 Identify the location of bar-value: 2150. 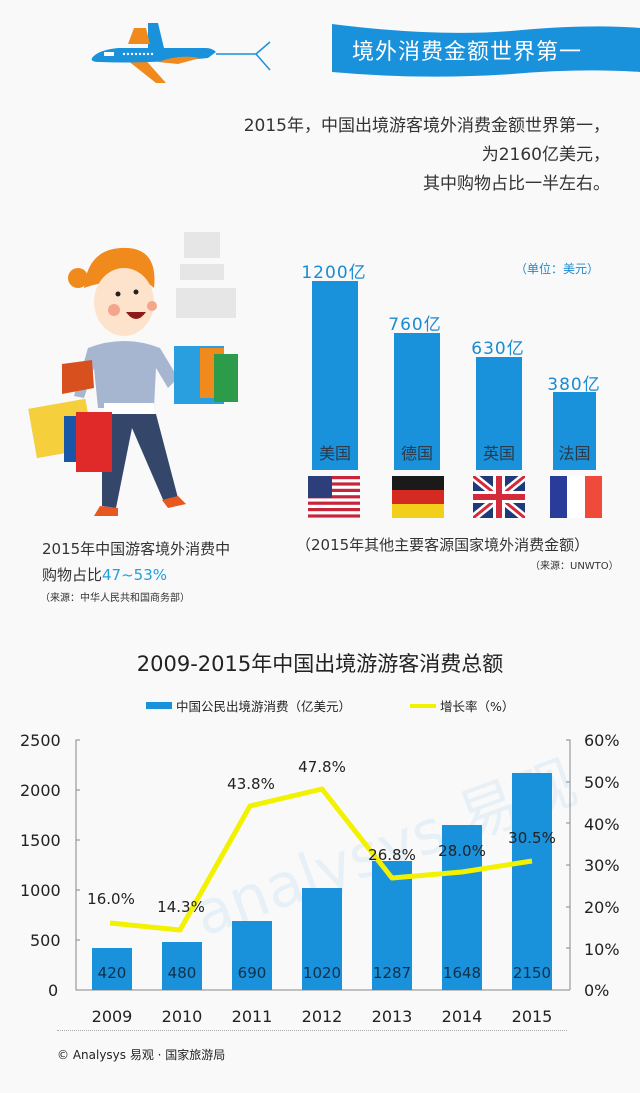
(532, 973).